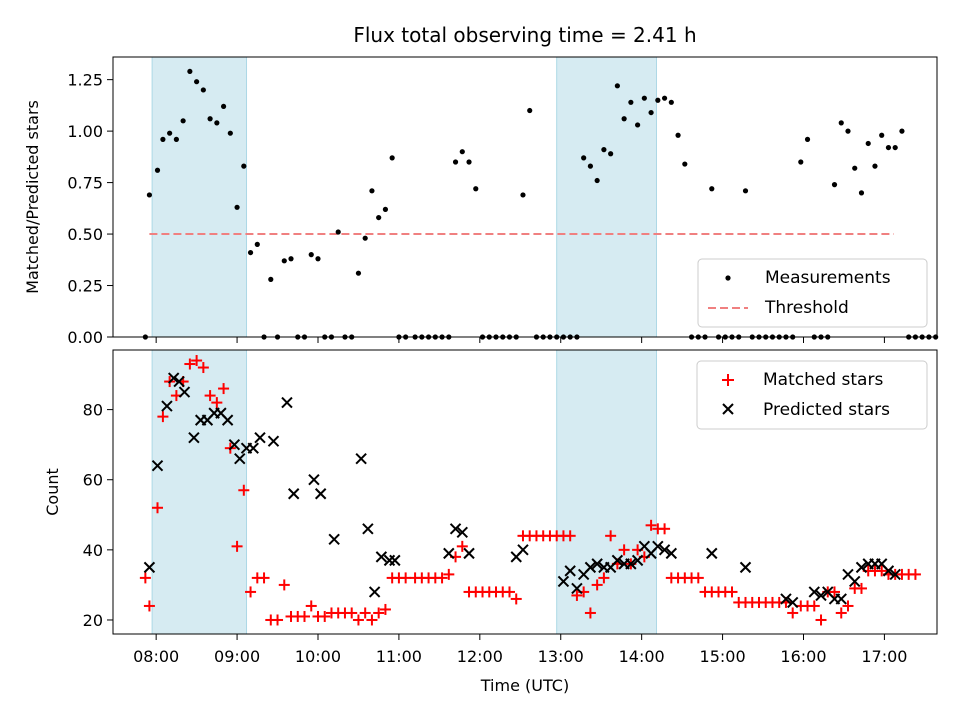 The image size is (960, 720). I want to click on legend-marker-measurements, so click(728, 278).